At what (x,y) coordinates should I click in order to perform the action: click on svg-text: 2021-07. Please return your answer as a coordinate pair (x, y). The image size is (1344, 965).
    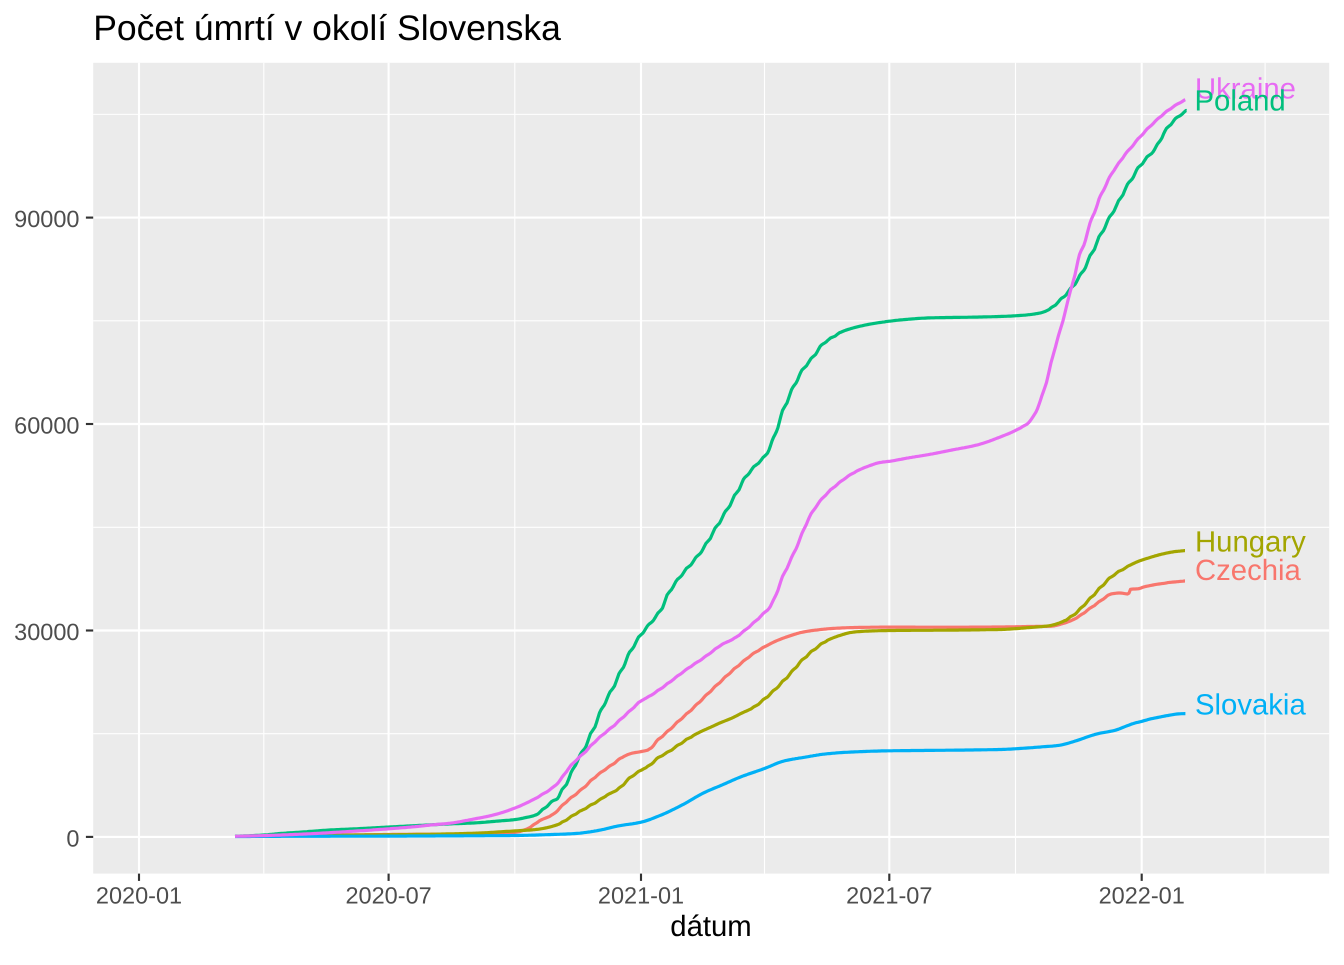
    Looking at the image, I should click on (889, 896).